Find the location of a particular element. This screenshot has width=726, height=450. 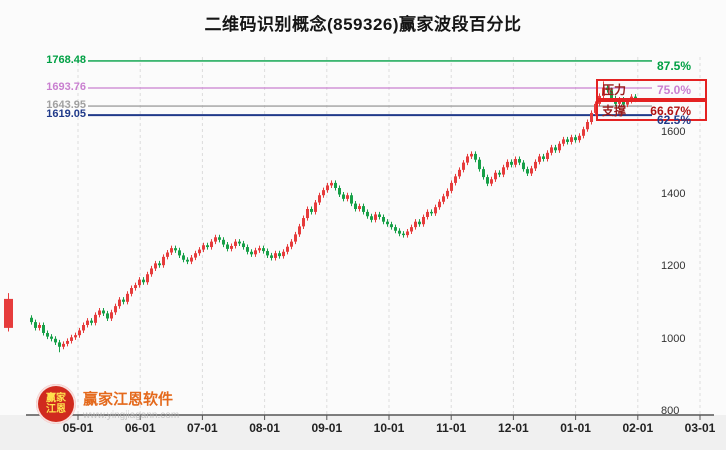

x-axis-label: 11-01 is located at coordinates (451, 428).